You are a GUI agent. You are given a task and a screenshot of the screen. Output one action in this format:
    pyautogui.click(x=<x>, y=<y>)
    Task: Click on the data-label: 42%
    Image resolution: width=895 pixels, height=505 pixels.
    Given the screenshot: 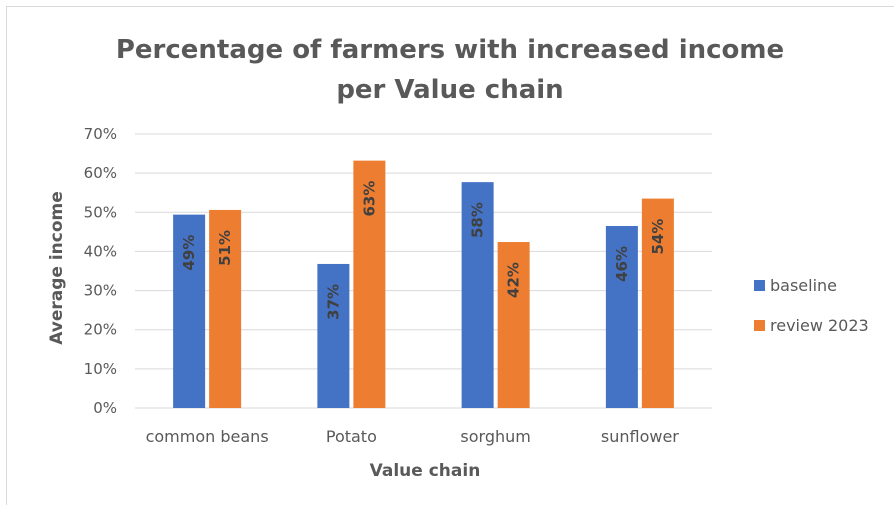 What is the action you would take?
    pyautogui.click(x=514, y=280)
    